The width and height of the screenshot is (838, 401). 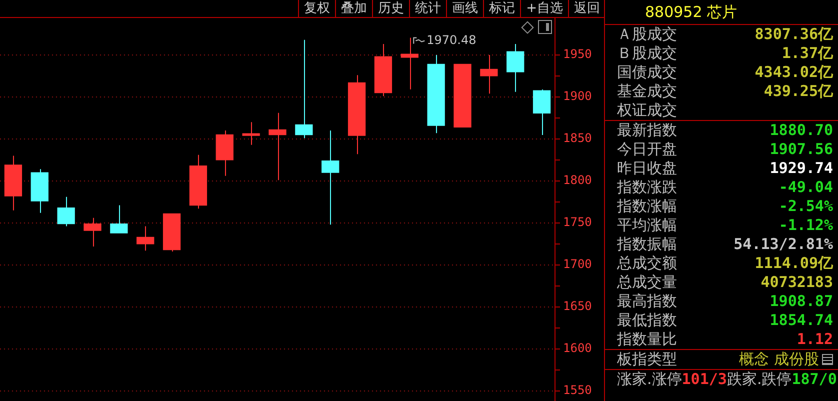 I want to click on text: 指数涨跌, so click(x=647, y=187).